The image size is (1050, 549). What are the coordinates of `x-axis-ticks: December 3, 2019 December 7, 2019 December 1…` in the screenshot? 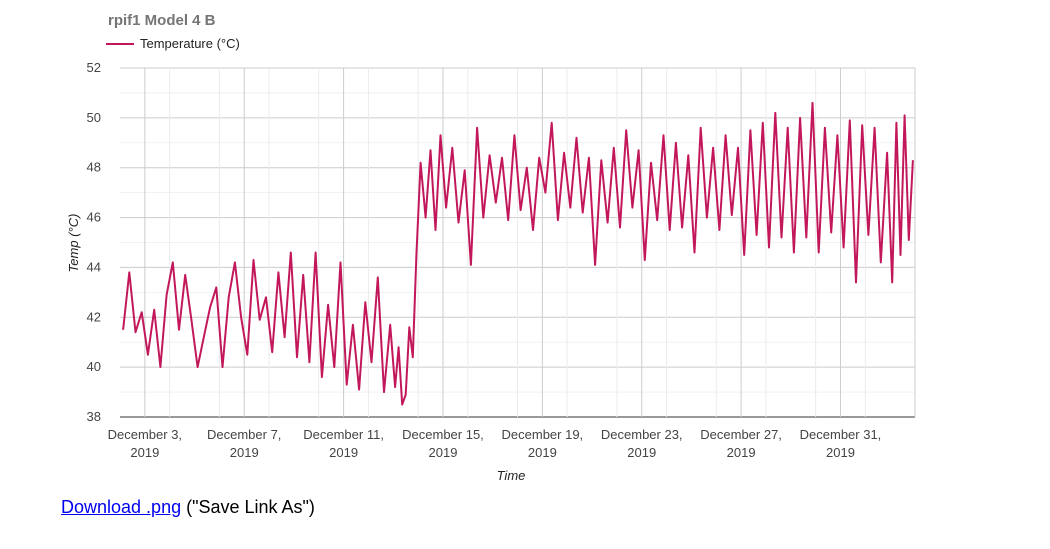 It's located at (495, 443).